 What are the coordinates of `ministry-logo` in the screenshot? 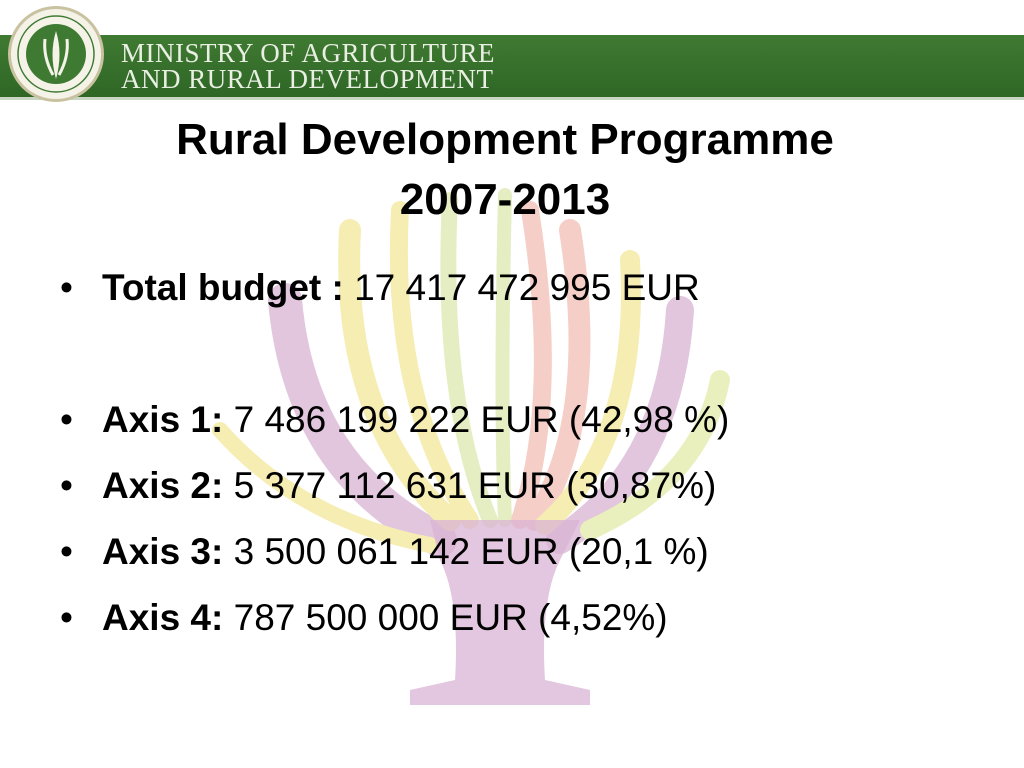 It's located at (56, 54).